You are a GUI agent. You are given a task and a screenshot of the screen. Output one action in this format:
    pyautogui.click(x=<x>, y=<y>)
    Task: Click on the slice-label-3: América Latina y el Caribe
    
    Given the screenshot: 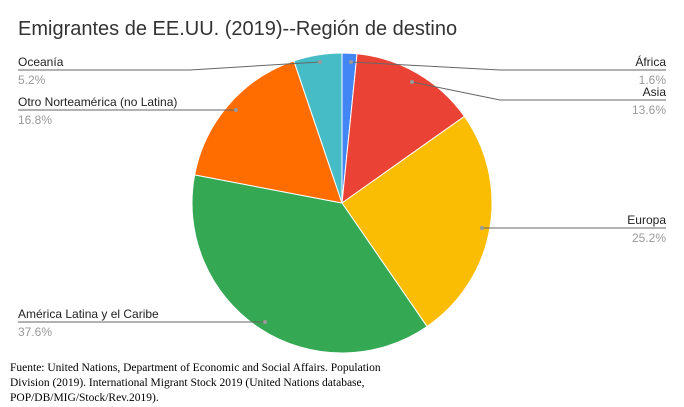 What is the action you would take?
    pyautogui.click(x=88, y=314)
    